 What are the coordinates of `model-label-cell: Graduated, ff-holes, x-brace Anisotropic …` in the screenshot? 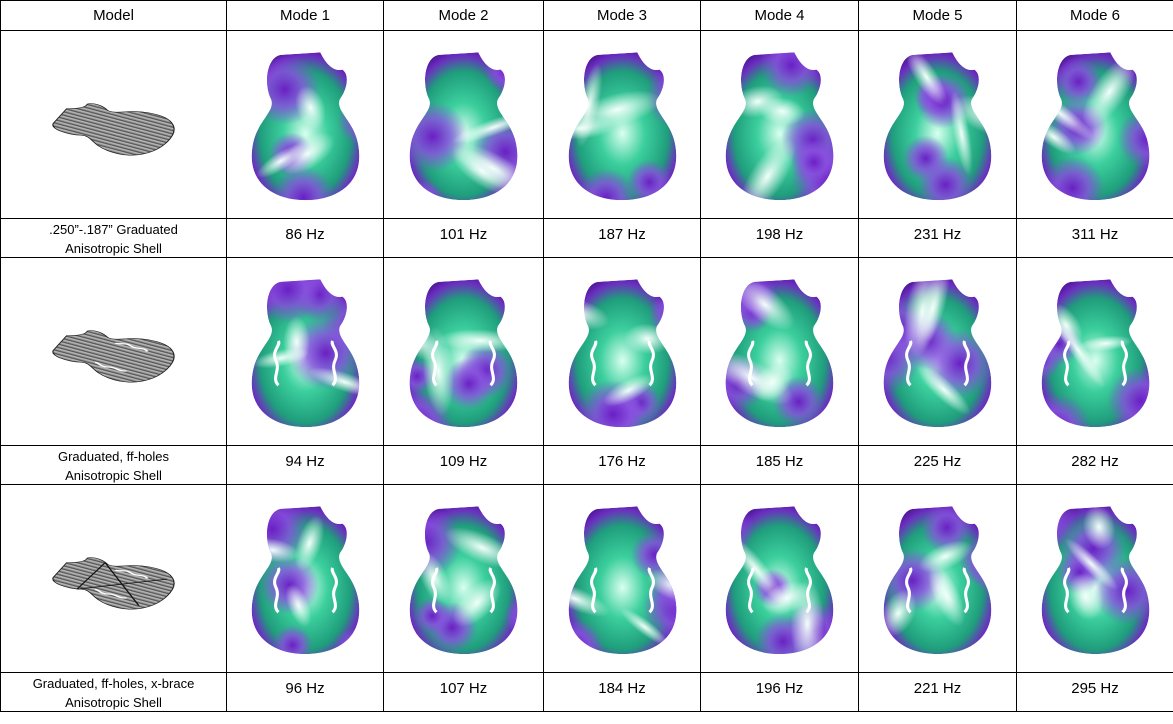 It's located at (113, 692).